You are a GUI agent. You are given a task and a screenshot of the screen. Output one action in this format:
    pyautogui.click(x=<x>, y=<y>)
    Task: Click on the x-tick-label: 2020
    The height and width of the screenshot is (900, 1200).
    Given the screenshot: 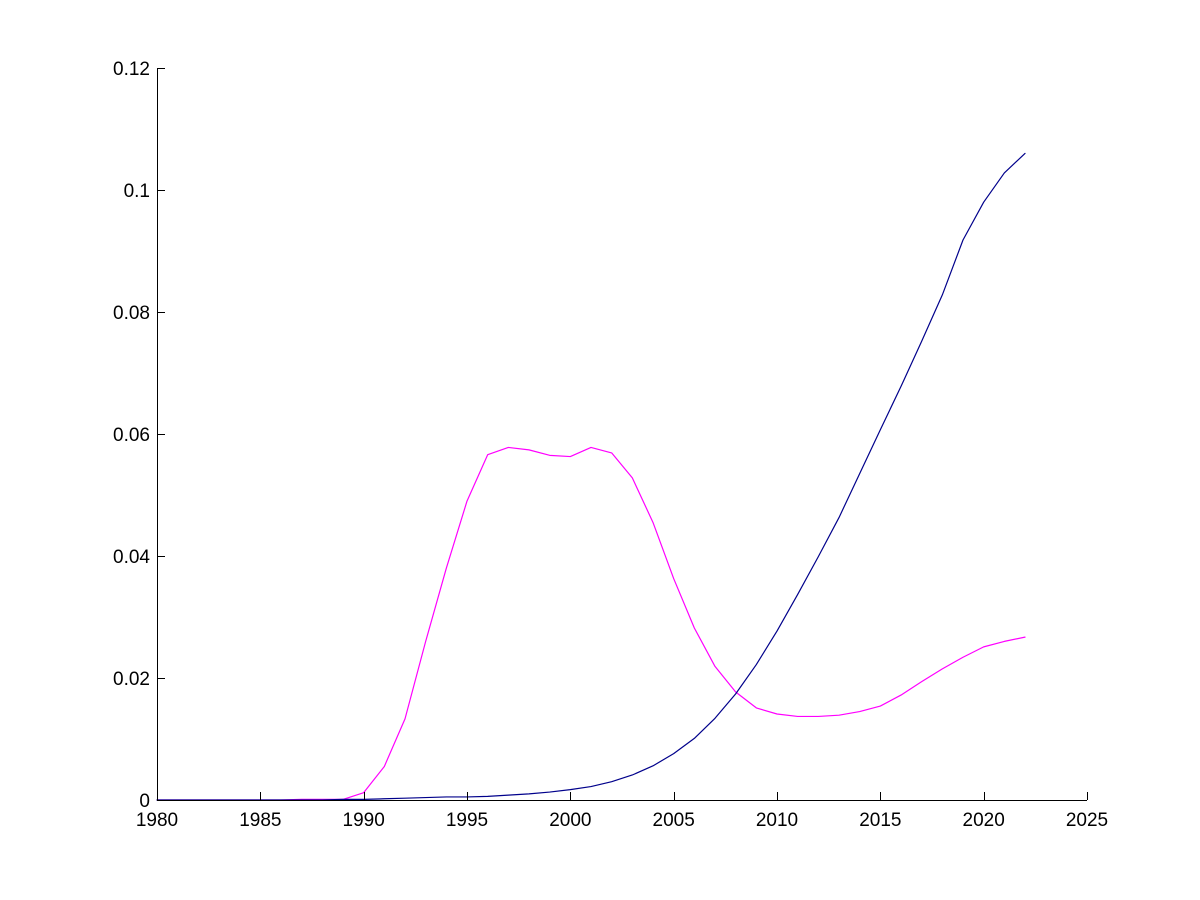 What is the action you would take?
    pyautogui.click(x=984, y=820)
    